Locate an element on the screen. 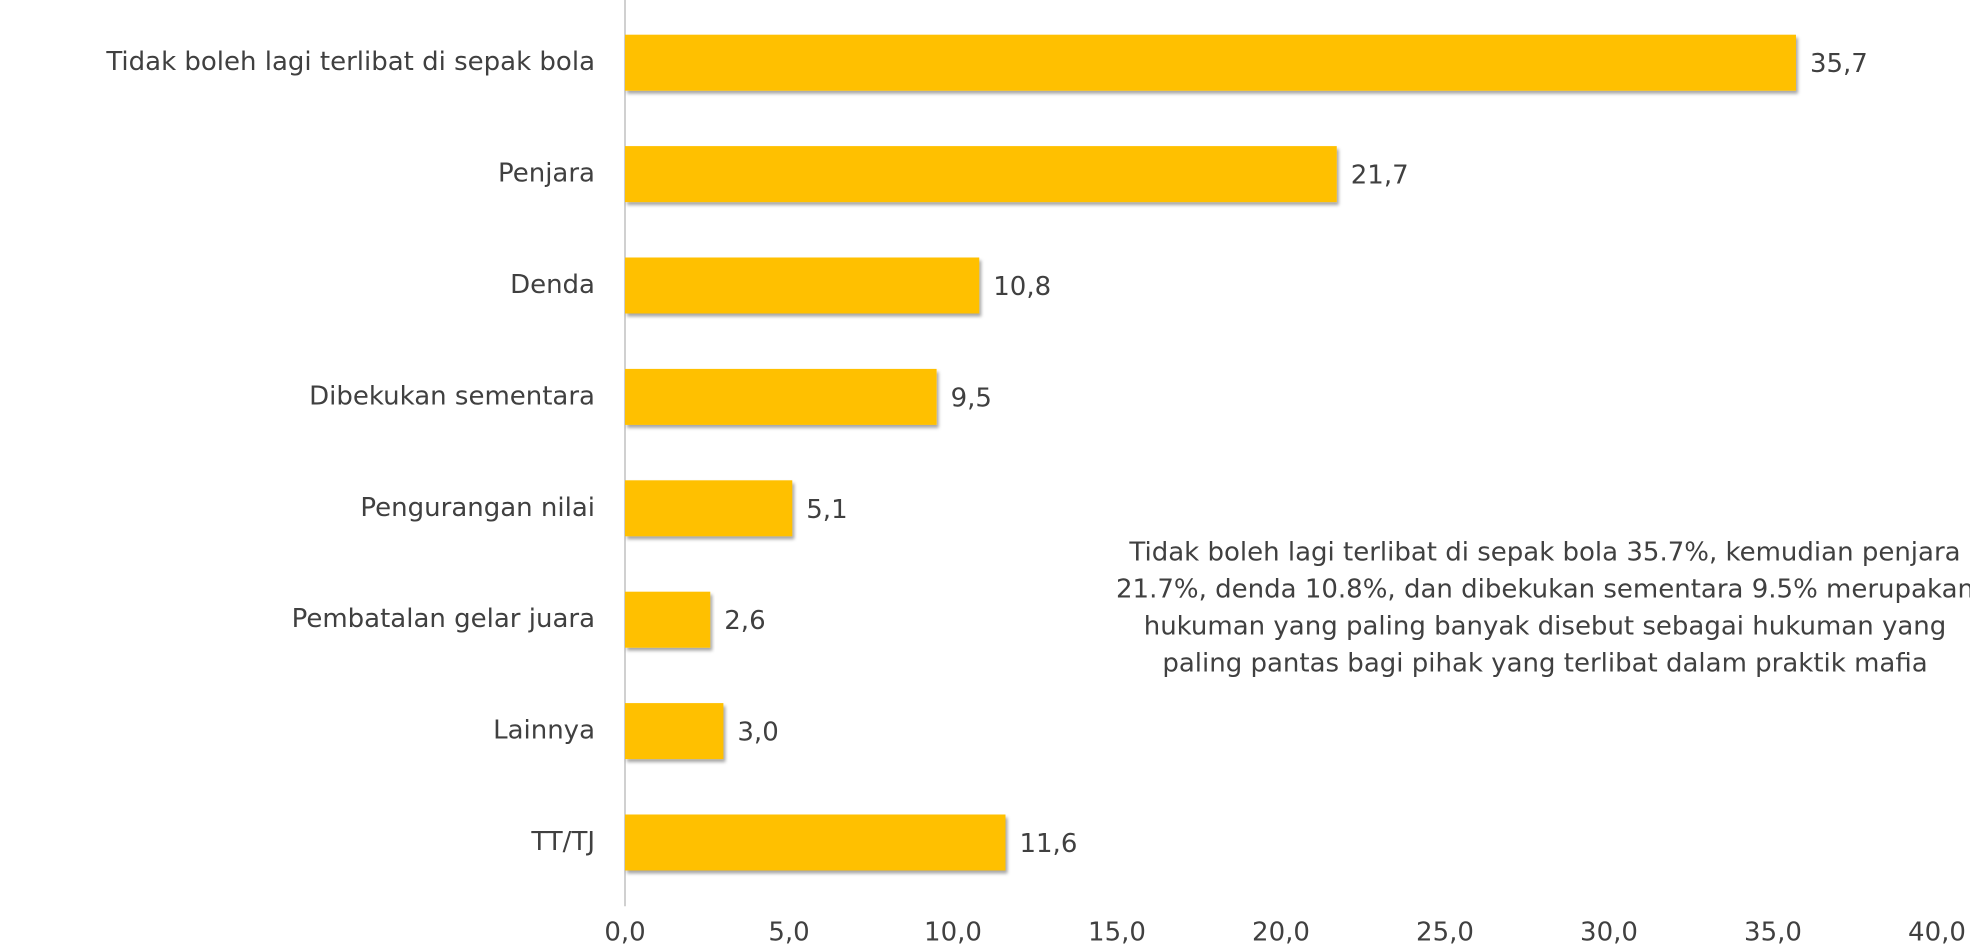  value-label: 9,5 is located at coordinates (971, 398).